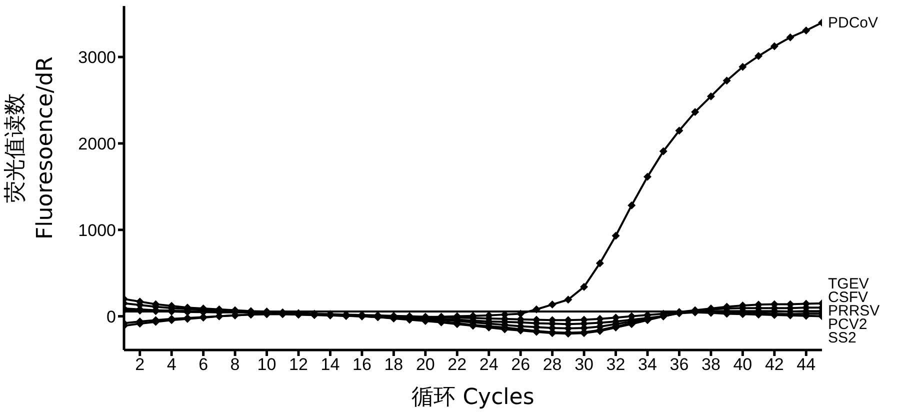 The width and height of the screenshot is (900, 412). Describe the element at coordinates (488, 364) in the screenshot. I see `x-tick-label: 24` at that location.